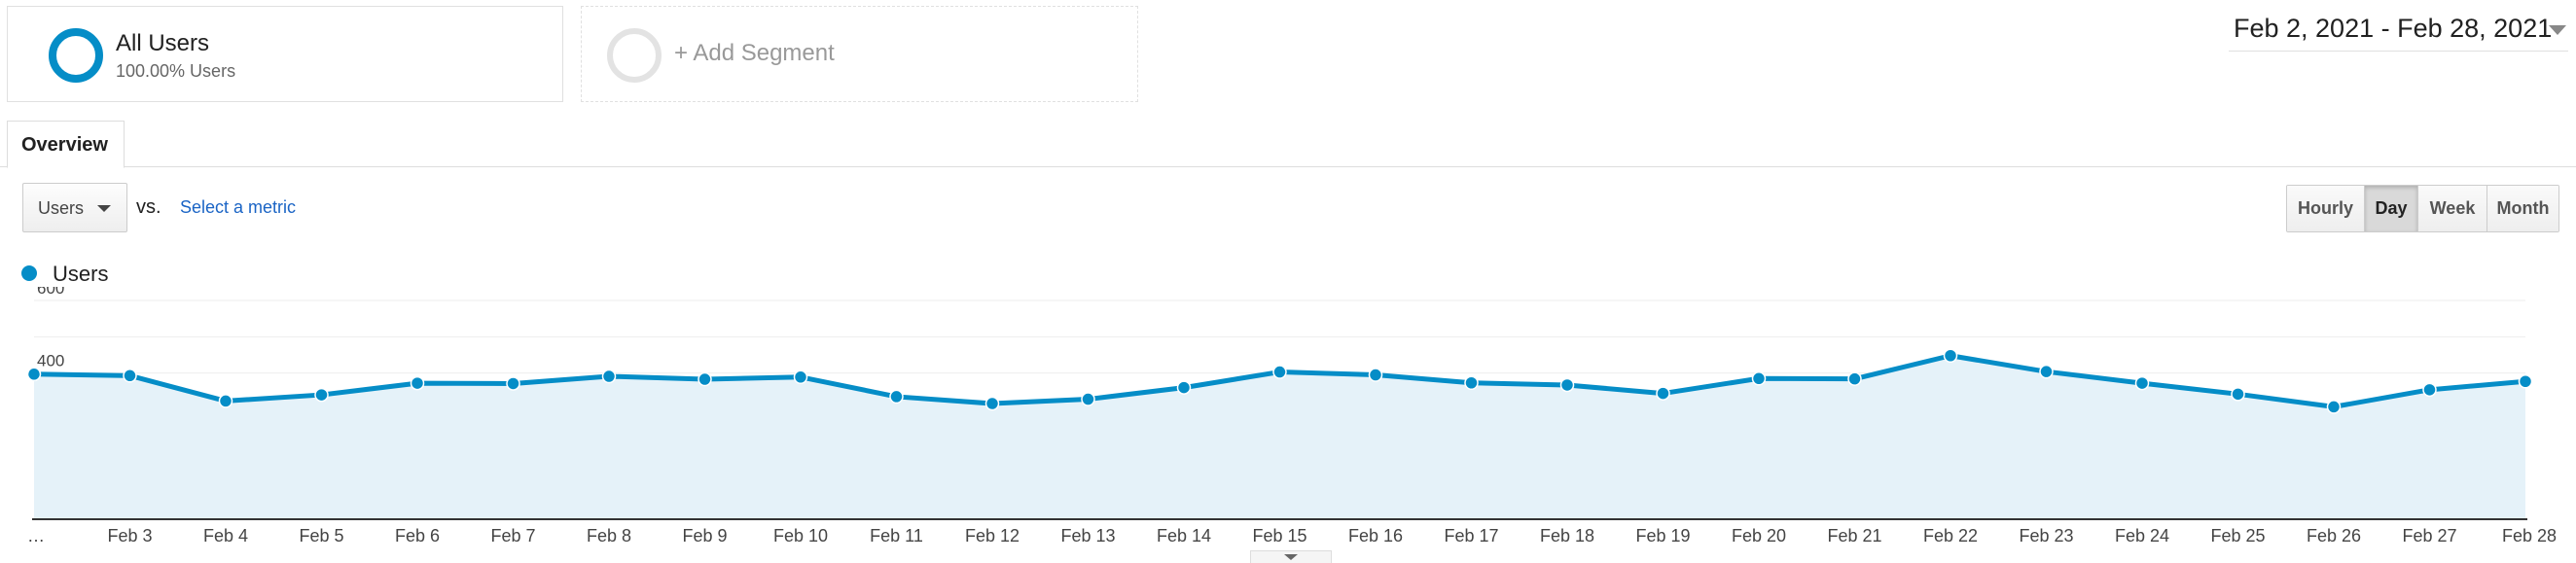  I want to click on granularity-week-button: Week, so click(2452, 209).